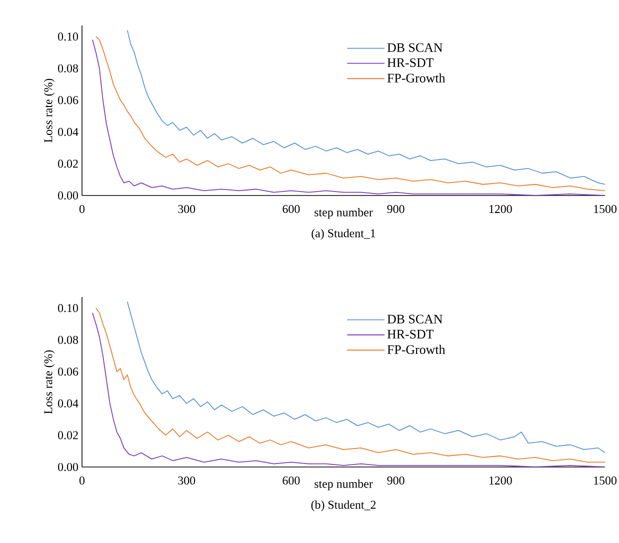 The image size is (619, 543). What do you see at coordinates (343, 506) in the screenshot?
I see `text: (b) Student_2` at bounding box center [343, 506].